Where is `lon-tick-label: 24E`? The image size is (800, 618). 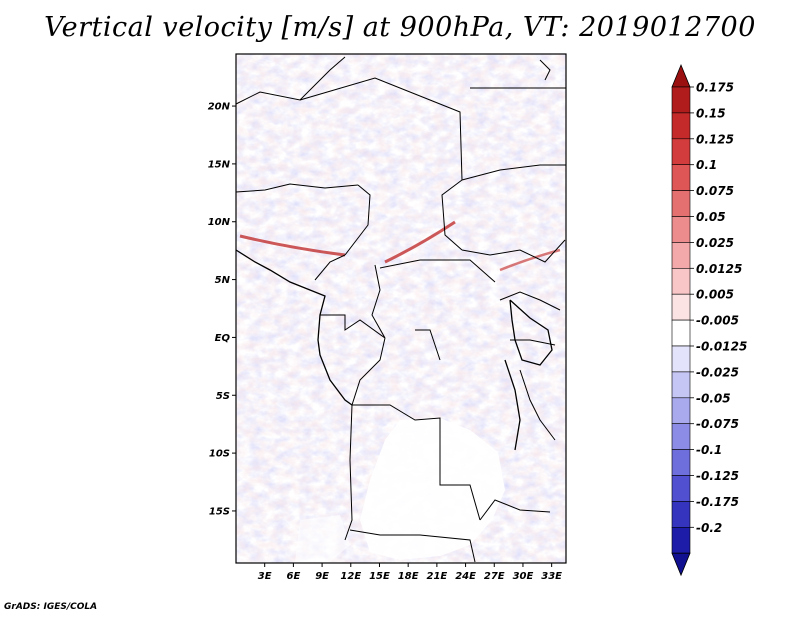
lon-tick-label: 24E is located at coordinates (465, 576).